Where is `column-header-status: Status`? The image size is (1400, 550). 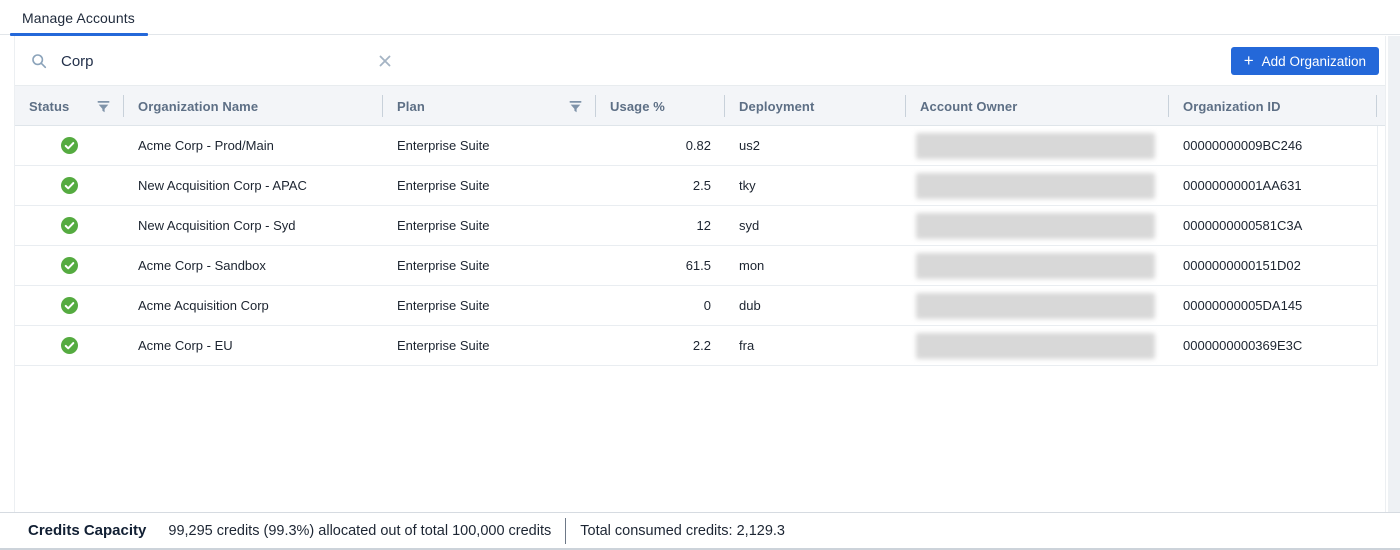
column-header-status: Status is located at coordinates (69, 106).